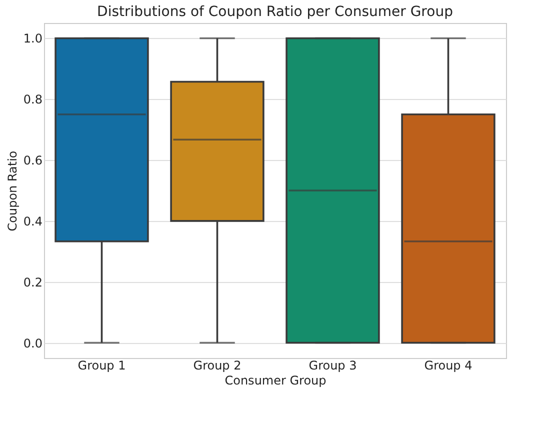  I want to click on y-tick-label: 1.0, so click(32, 39).